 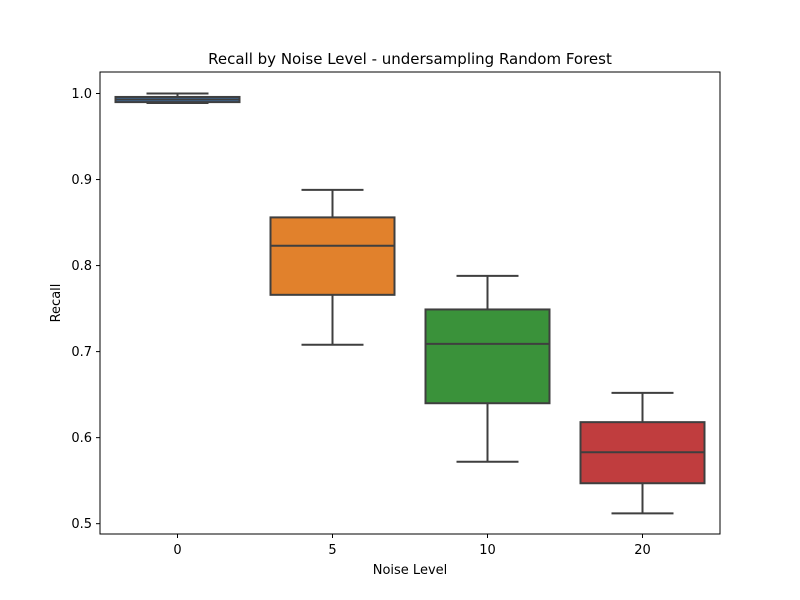 What do you see at coordinates (81, 180) in the screenshot?
I see `y-tick-label: 0.9` at bounding box center [81, 180].